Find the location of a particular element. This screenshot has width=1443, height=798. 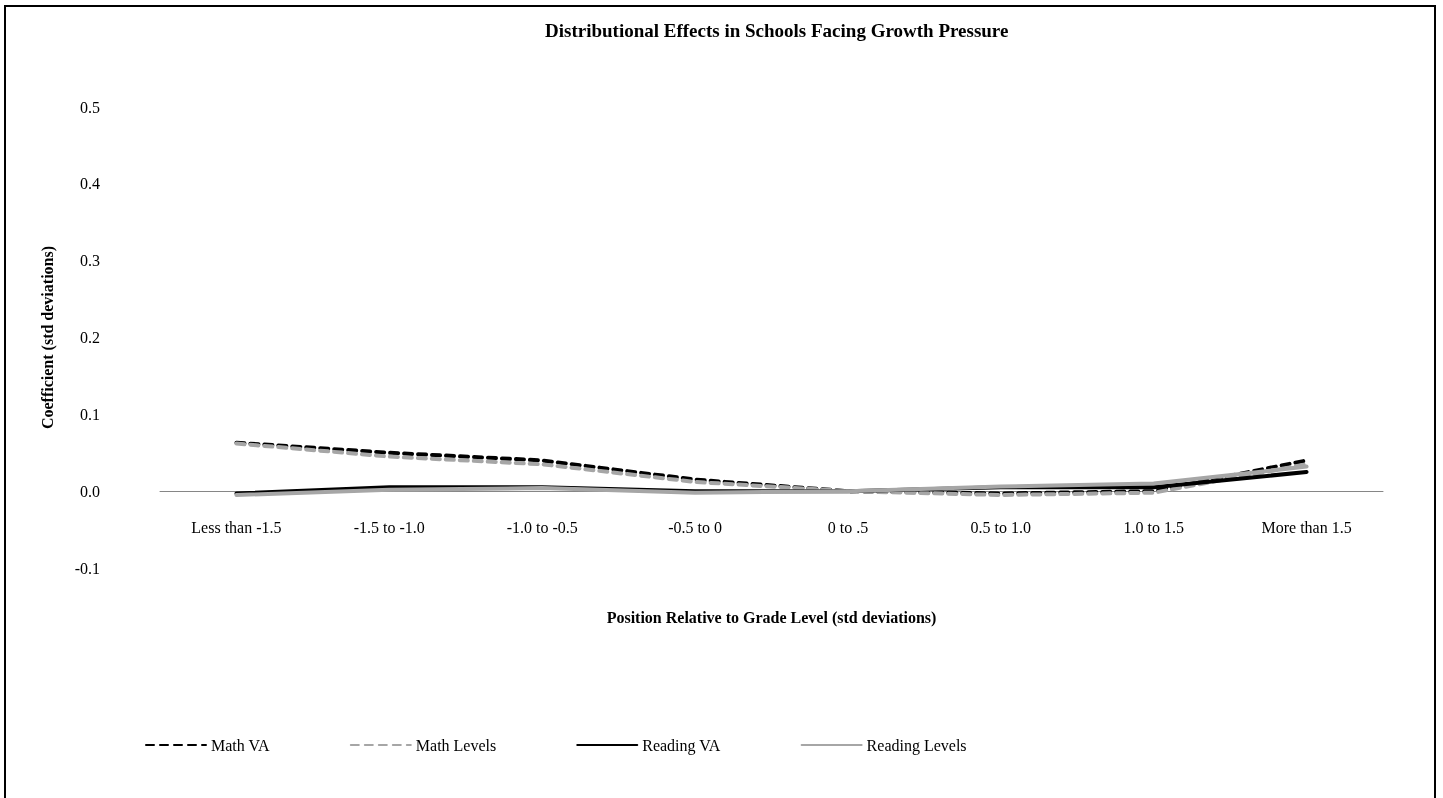

x-axis-title: Position Relative to Grade Level (std deviations) is located at coordinates (771, 617).